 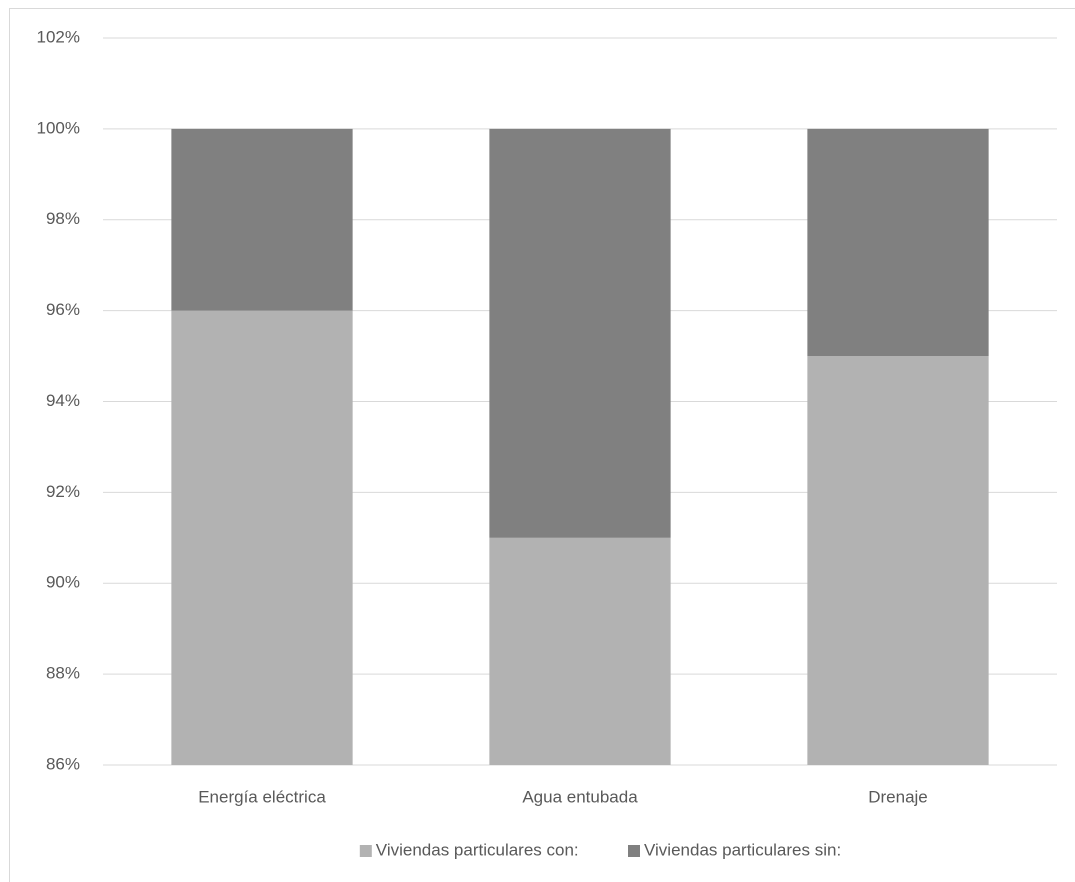 I want to click on x-tick-label: Drenaje, so click(x=898, y=796).